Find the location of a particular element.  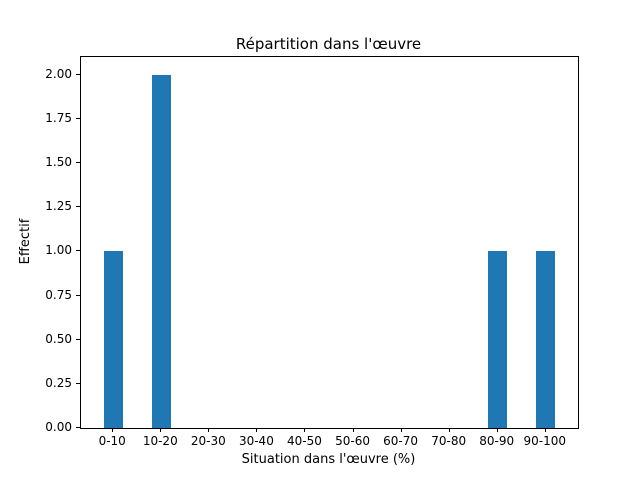

y-tick-label: 0.25 is located at coordinates (58, 382).